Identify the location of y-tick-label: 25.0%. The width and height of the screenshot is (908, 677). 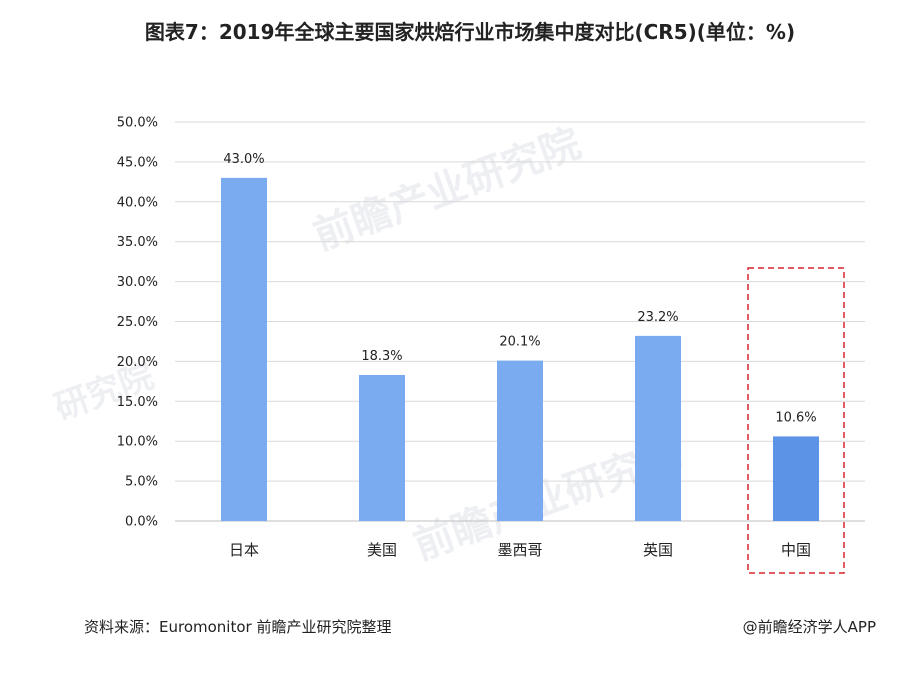
(137, 322).